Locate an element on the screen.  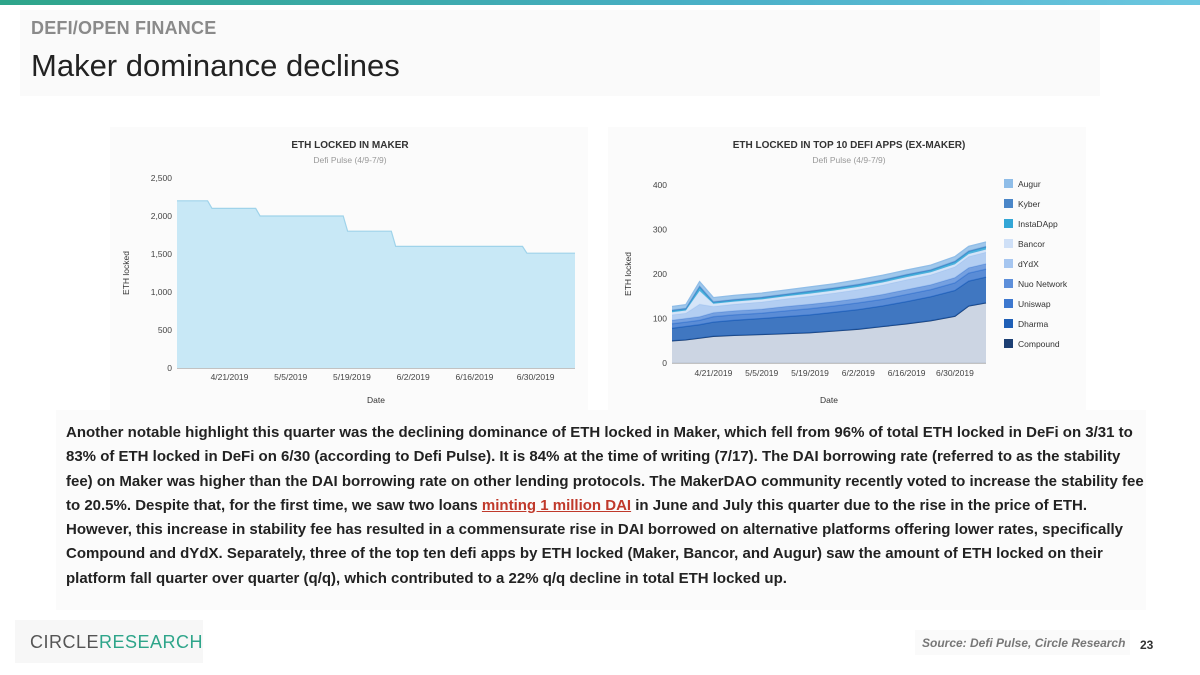
page-title: Maker dominance declines is located at coordinates (215, 65).